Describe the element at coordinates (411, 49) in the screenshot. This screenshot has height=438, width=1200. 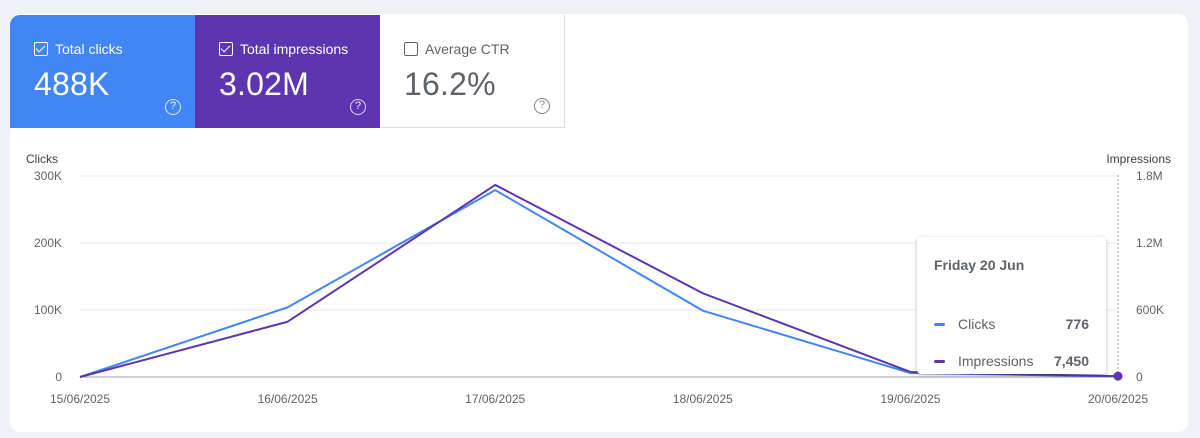
I see `checkbox-unchecked-icon` at that location.